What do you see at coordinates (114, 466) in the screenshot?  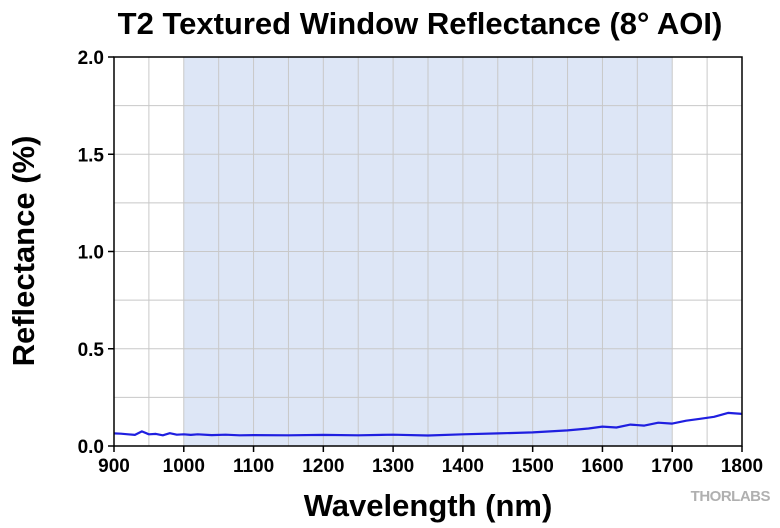 I see `x-tick-label: 900` at bounding box center [114, 466].